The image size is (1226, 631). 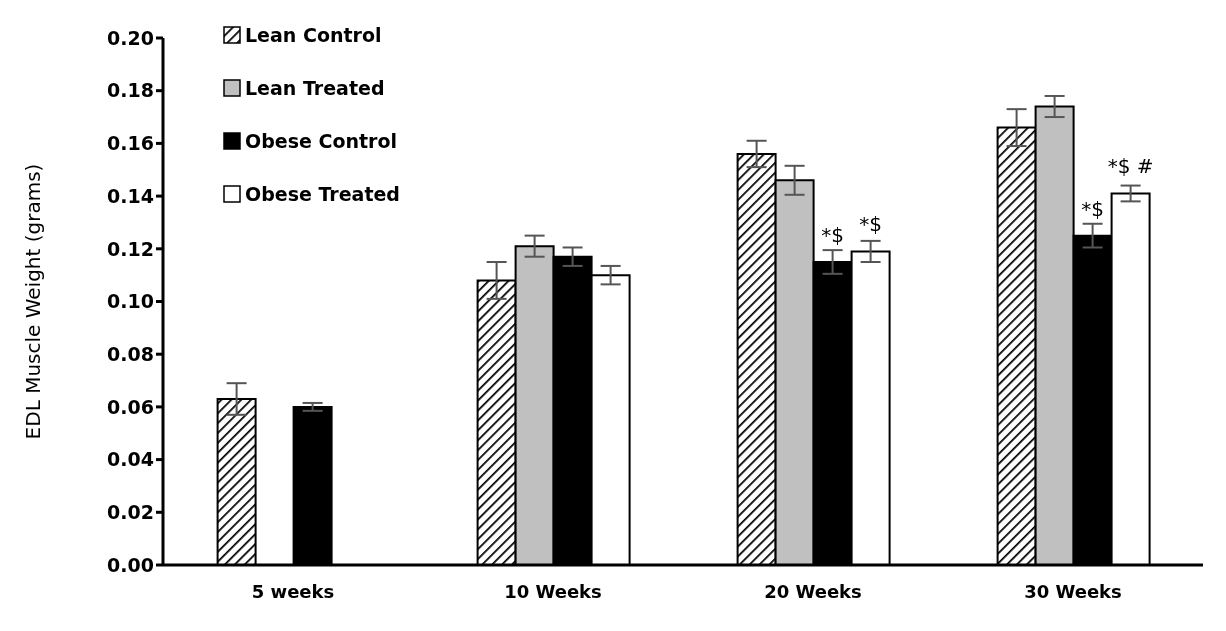 I want to click on y-tick-label: 0.00, so click(x=130, y=564).